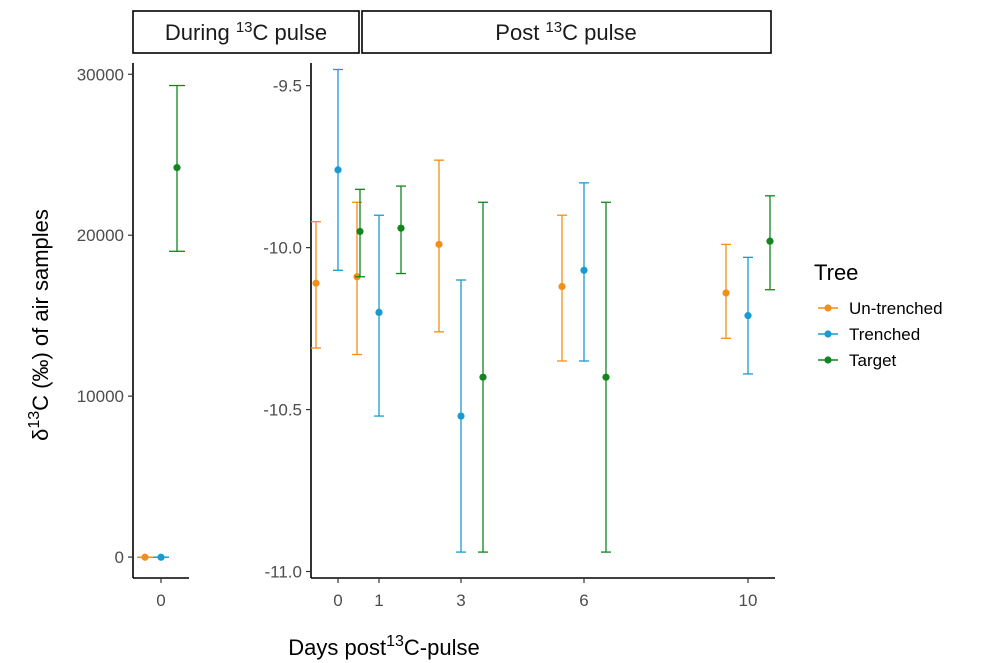 This screenshot has width=987, height=663. Describe the element at coordinates (100, 235) in the screenshot. I see `y-tick-label: 20000` at that location.